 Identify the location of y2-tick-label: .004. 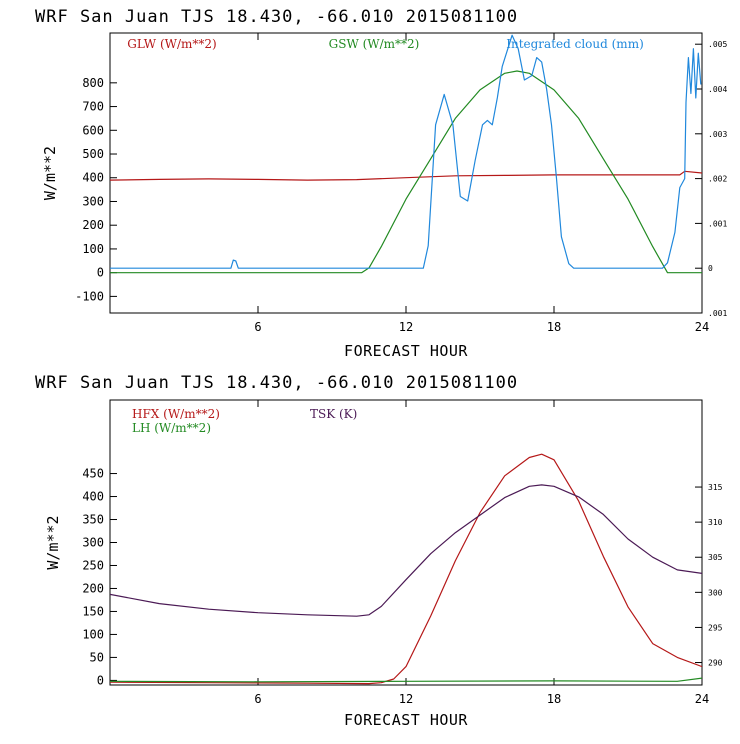
(717, 89).